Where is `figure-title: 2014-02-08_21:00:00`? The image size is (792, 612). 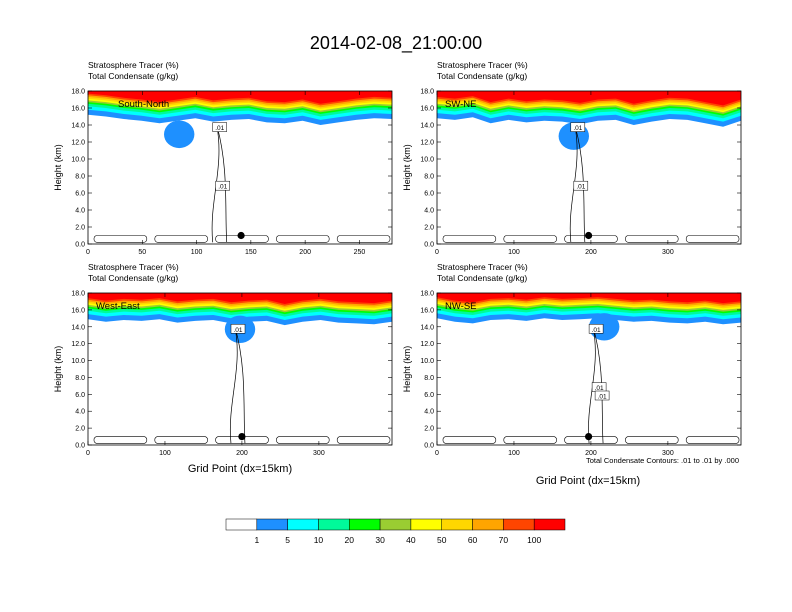 figure-title: 2014-02-08_21:00:00 is located at coordinates (396, 43).